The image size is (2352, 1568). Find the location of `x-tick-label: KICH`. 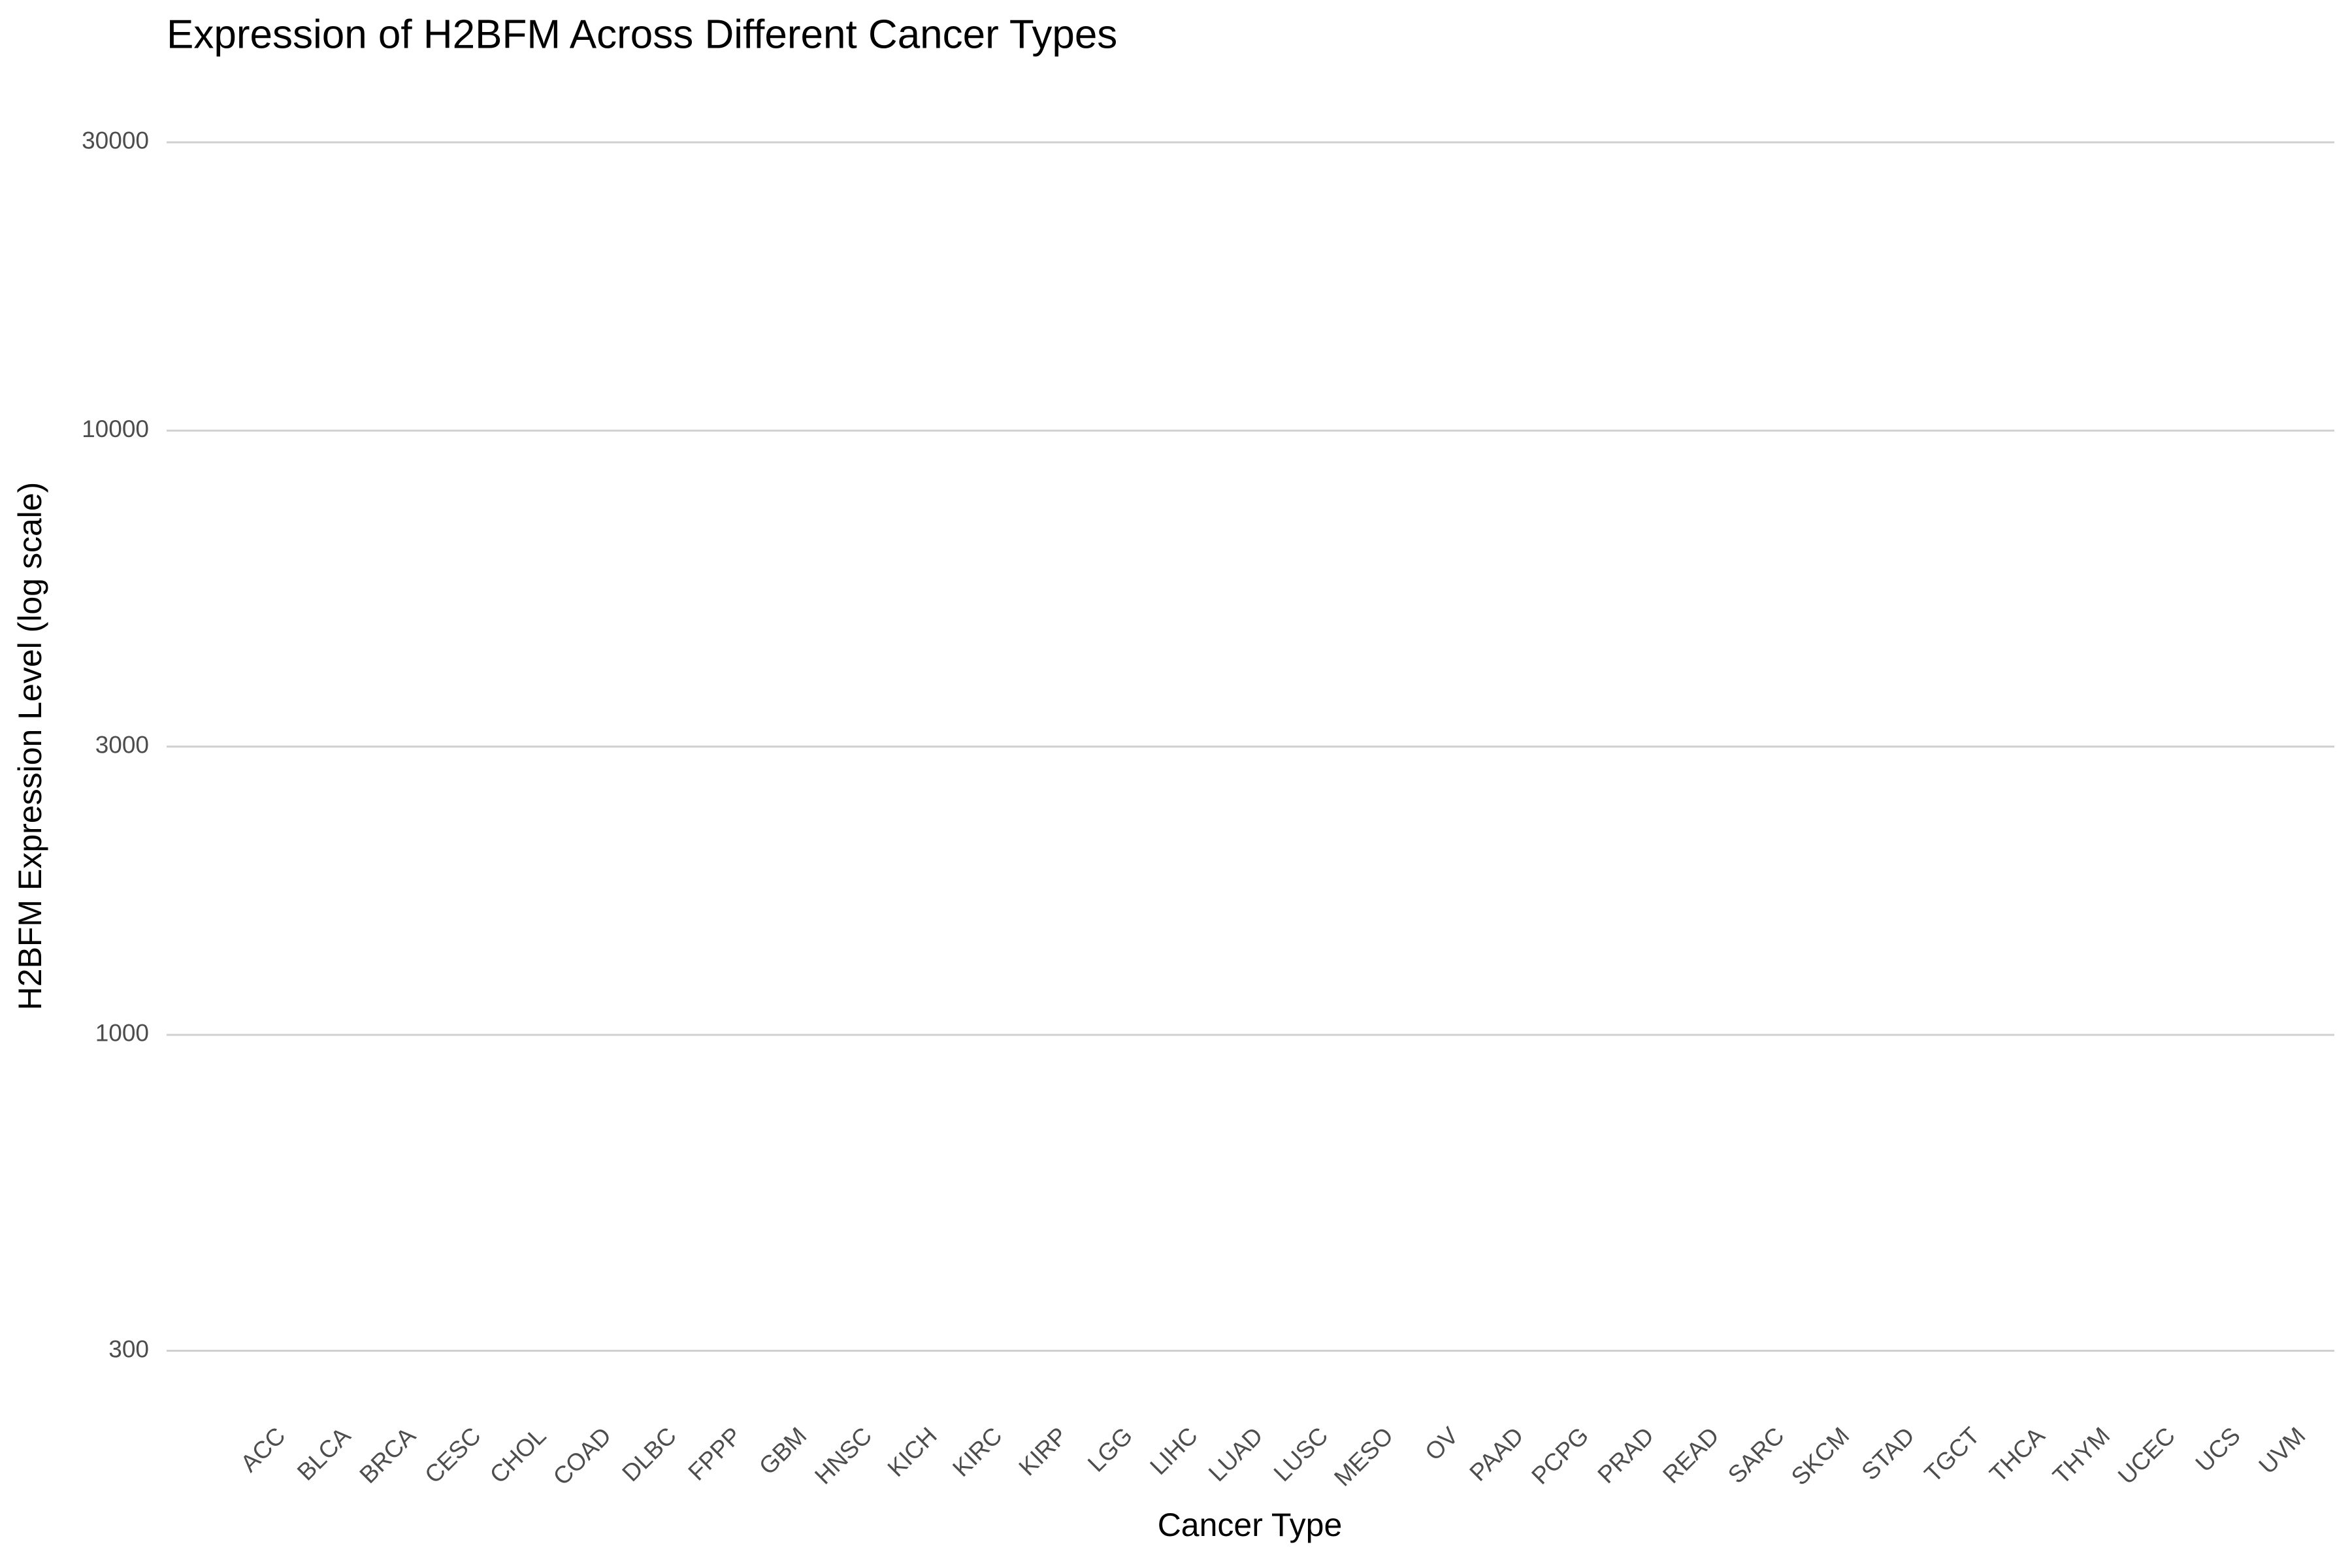

x-tick-label: KICH is located at coordinates (912, 1452).